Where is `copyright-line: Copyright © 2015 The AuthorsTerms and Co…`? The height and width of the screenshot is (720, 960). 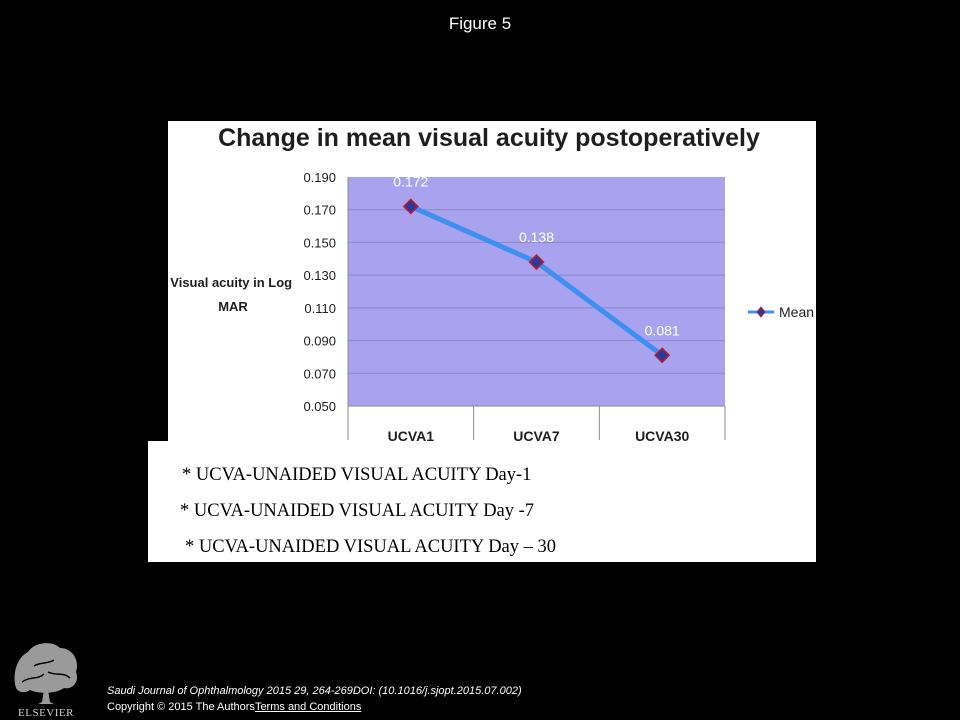 copyright-line: Copyright © 2015 The AuthorsTerms and Co… is located at coordinates (234, 707).